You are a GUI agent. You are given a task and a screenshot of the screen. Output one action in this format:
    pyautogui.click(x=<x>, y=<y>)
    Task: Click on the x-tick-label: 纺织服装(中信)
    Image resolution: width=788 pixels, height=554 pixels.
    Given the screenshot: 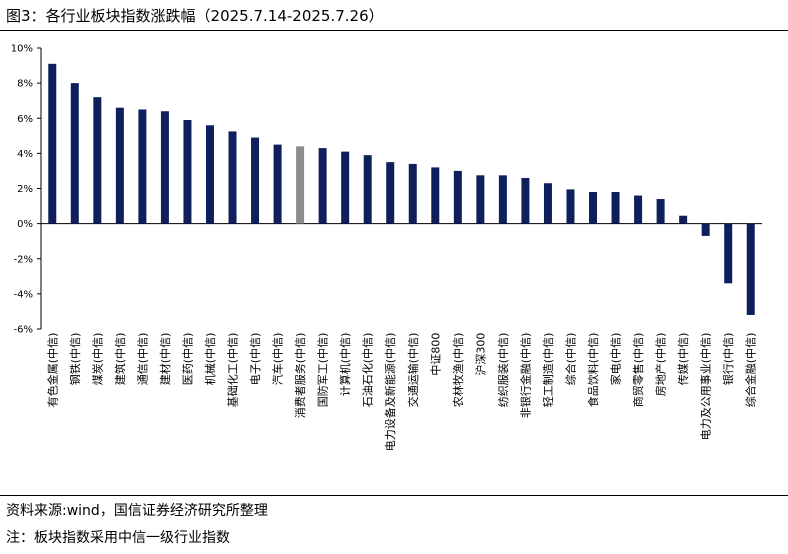 What is the action you would take?
    pyautogui.click(x=503, y=370)
    